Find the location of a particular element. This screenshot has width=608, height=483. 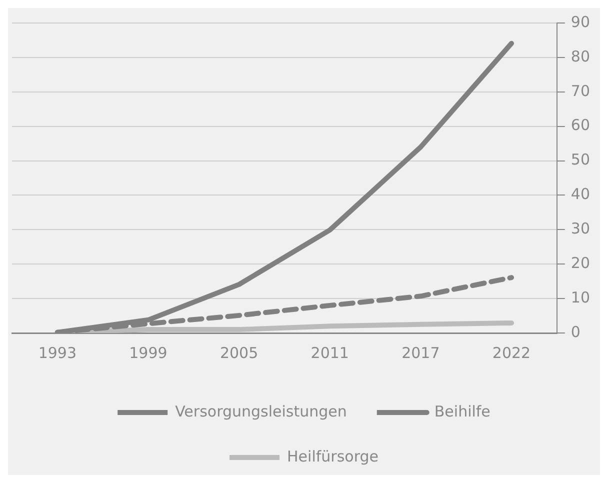

legend-label: Versorgungsleistungen is located at coordinates (261, 411).